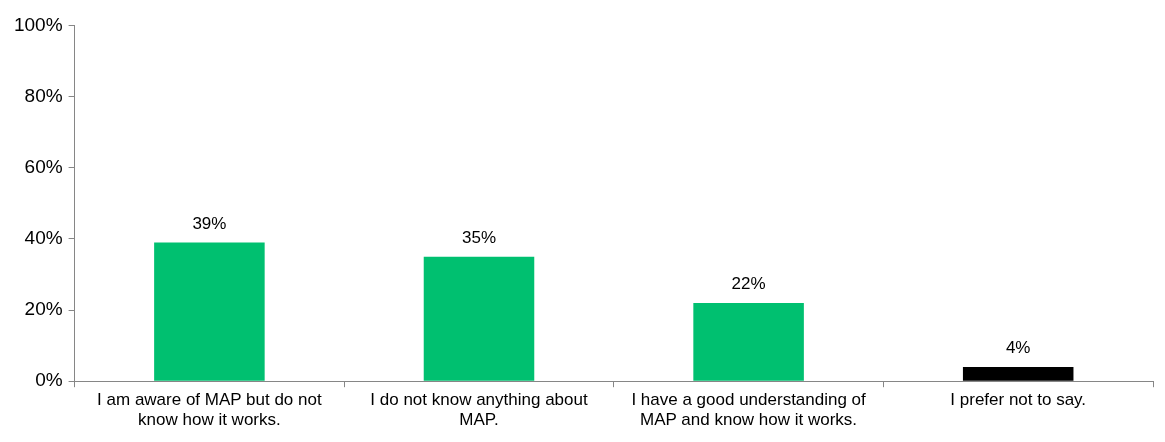  I want to click on x-tick-label: I do not know anything about MAP., so click(479, 410).